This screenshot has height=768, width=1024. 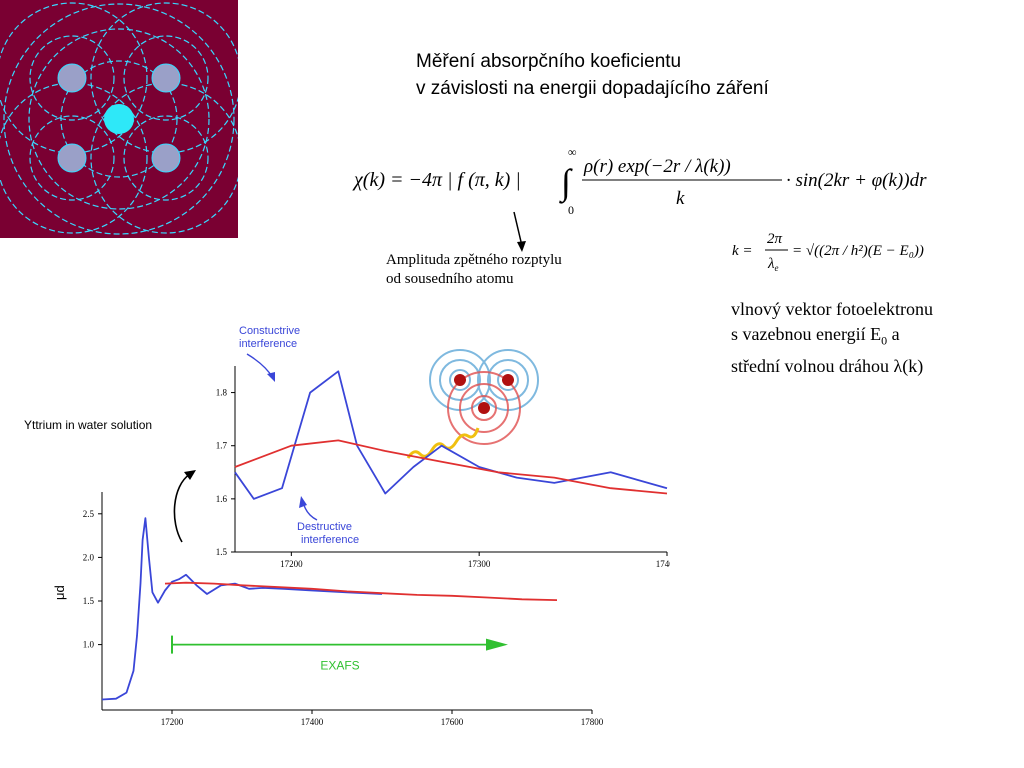 I want to click on x-tick-label: 17600, so click(x=452, y=722).